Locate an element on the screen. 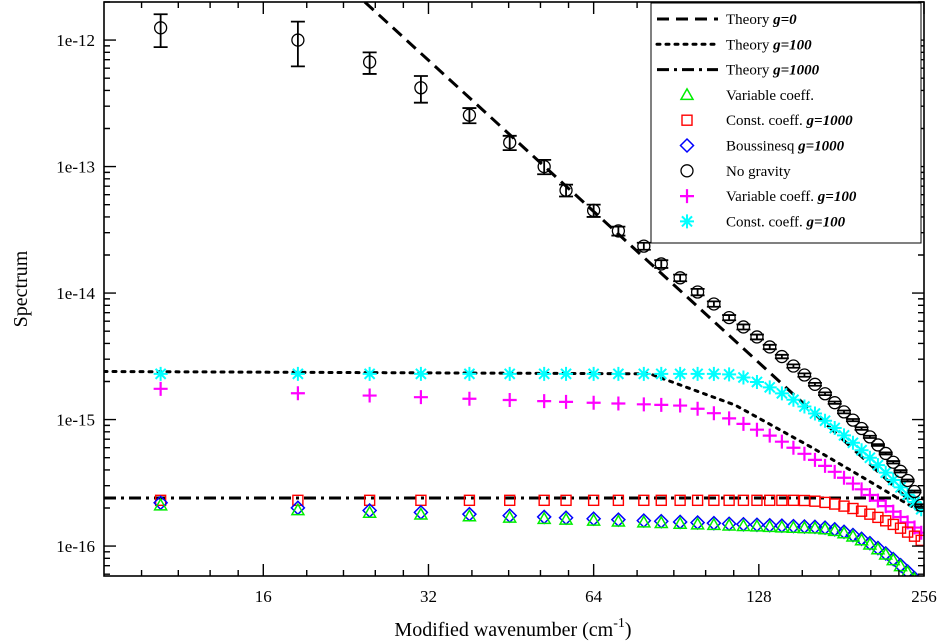  series-const-g1000 is located at coordinates (539, 520).